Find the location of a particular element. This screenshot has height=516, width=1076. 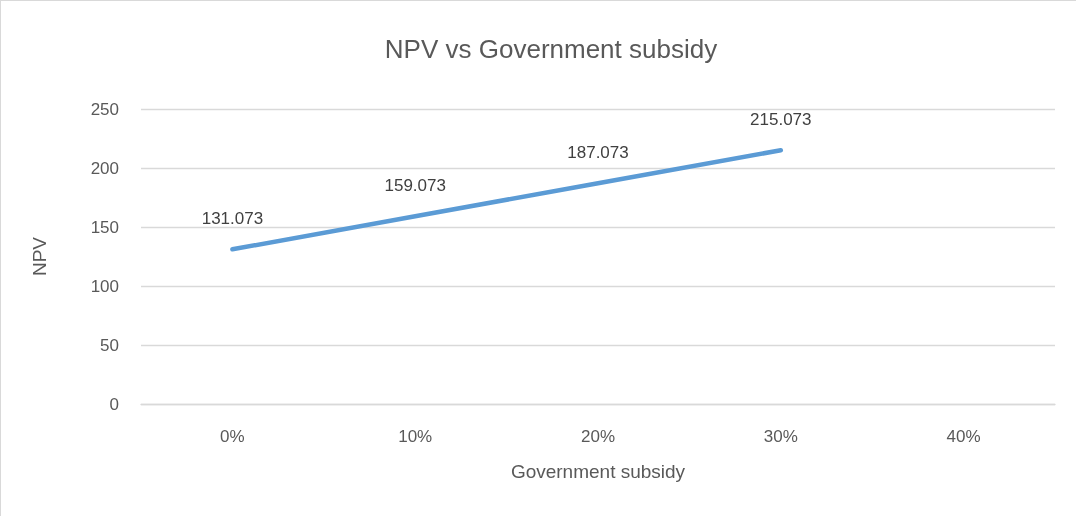

x-tick-label: 0% is located at coordinates (232, 436).